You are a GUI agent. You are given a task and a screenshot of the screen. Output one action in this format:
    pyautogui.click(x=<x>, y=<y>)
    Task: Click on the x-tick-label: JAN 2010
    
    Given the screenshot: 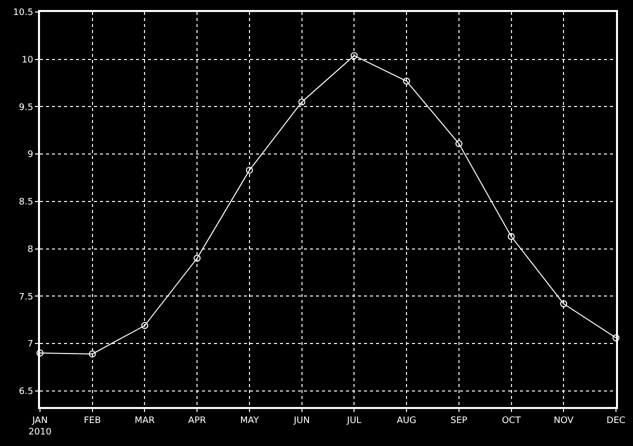 What is the action you would take?
    pyautogui.click(x=40, y=427)
    